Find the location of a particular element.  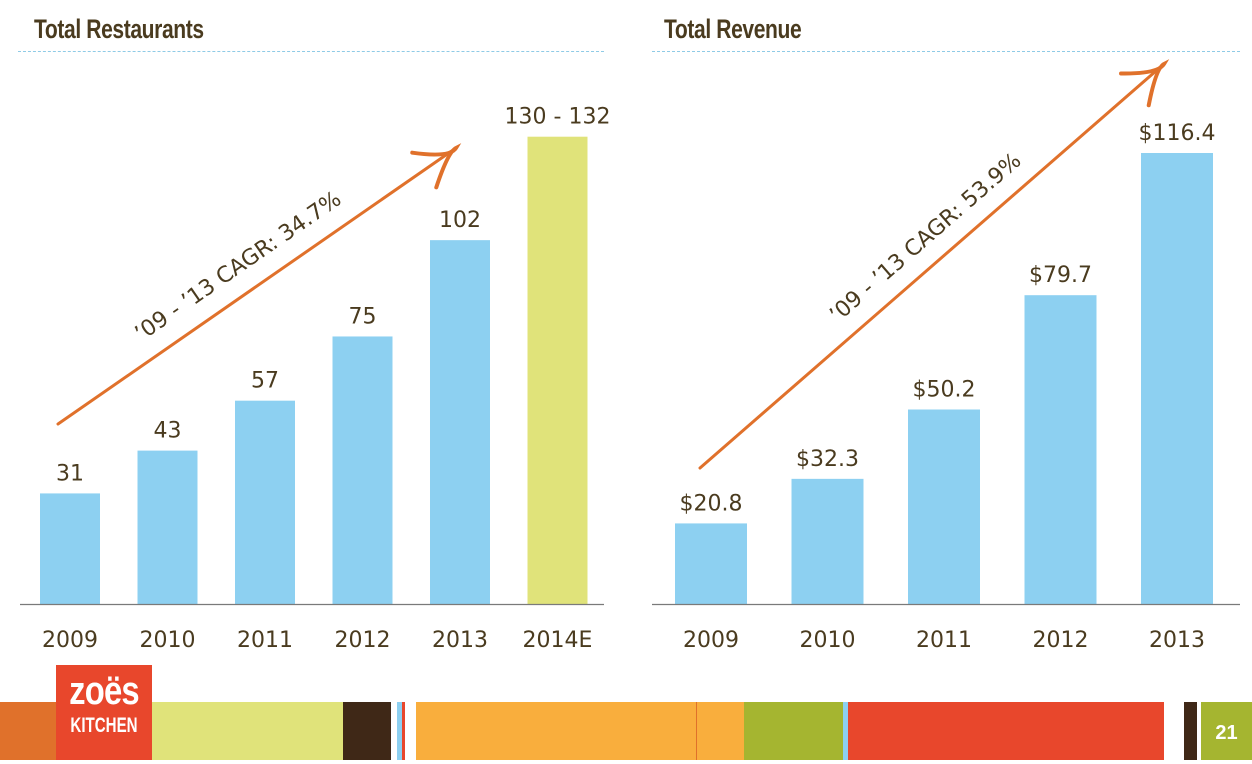

restaurants-cagr-arrow-head is located at coordinates (436, 166).